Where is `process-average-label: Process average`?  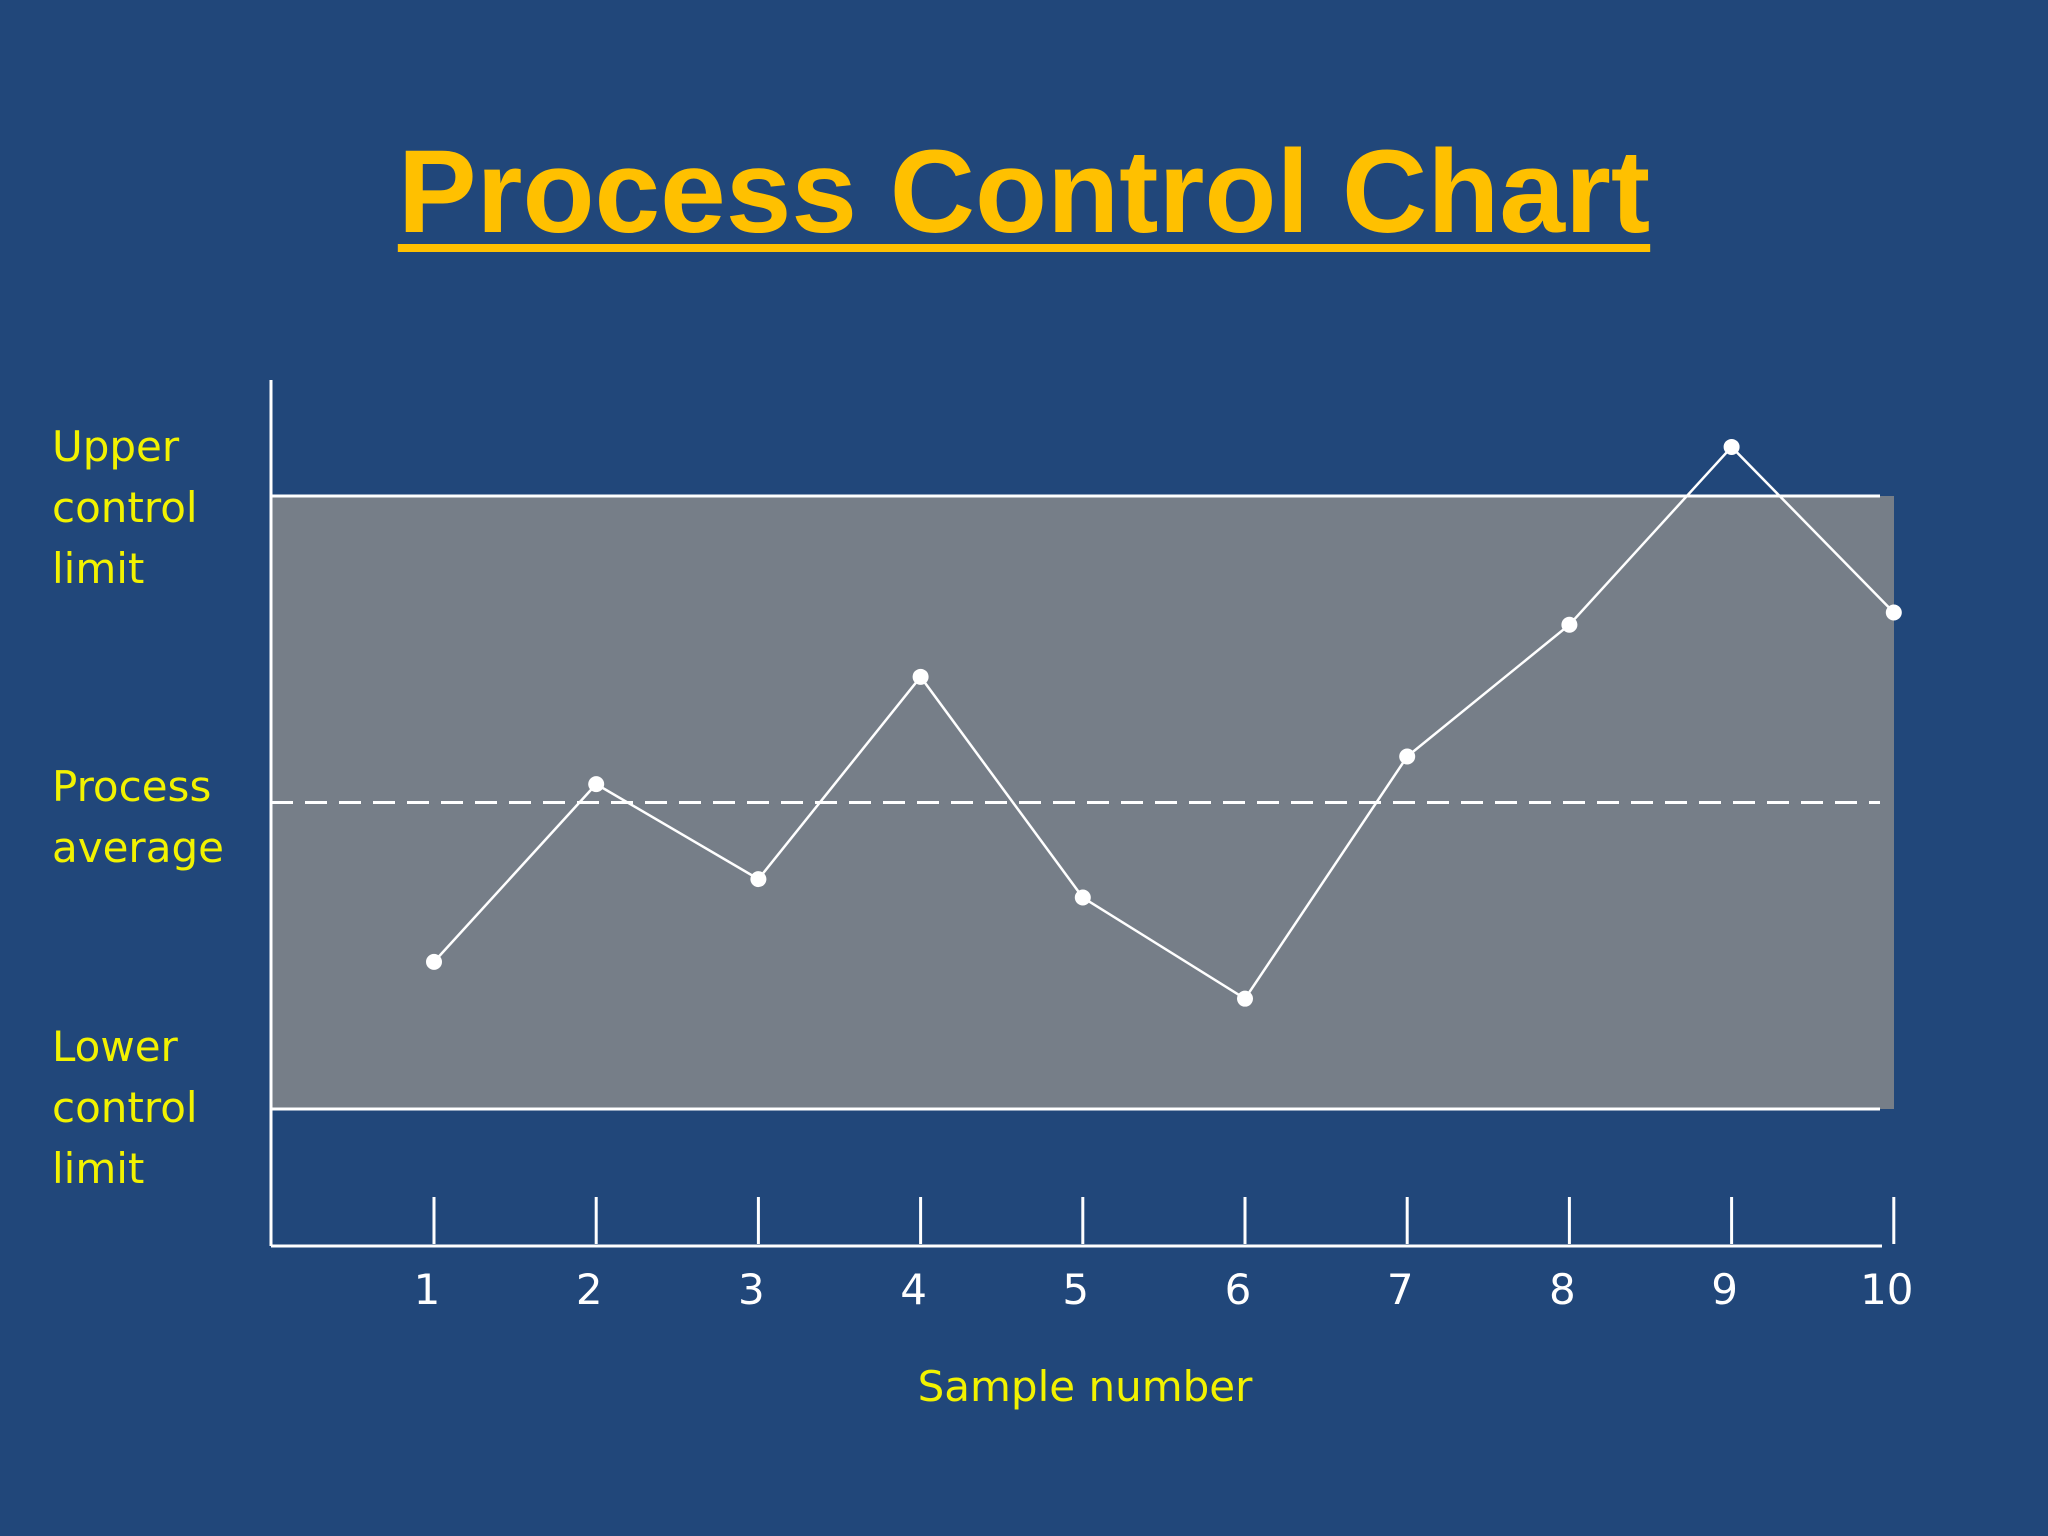 process-average-label: Process average is located at coordinates (138, 817).